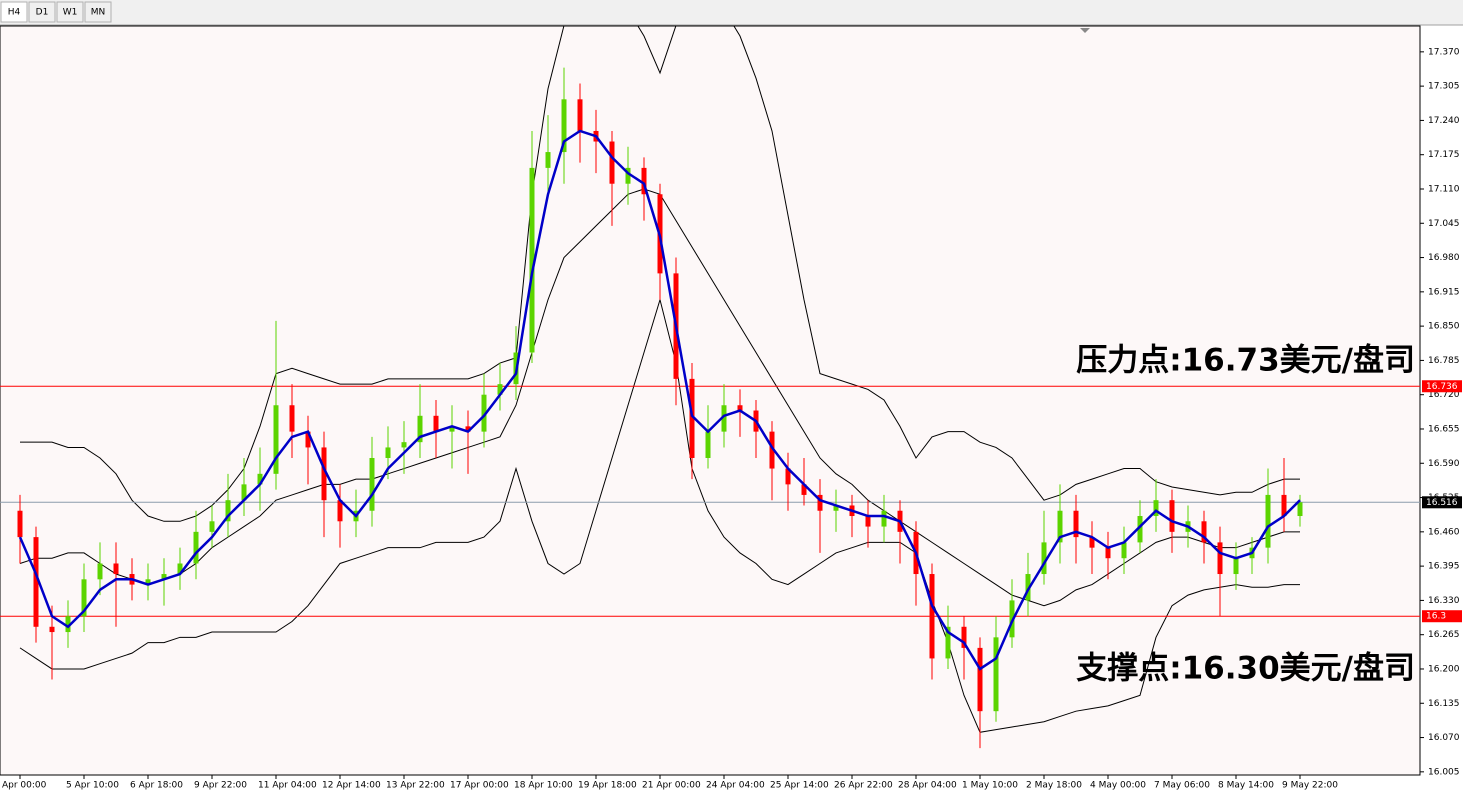  I want to click on y-tick-label: 17.370, so click(1444, 52).